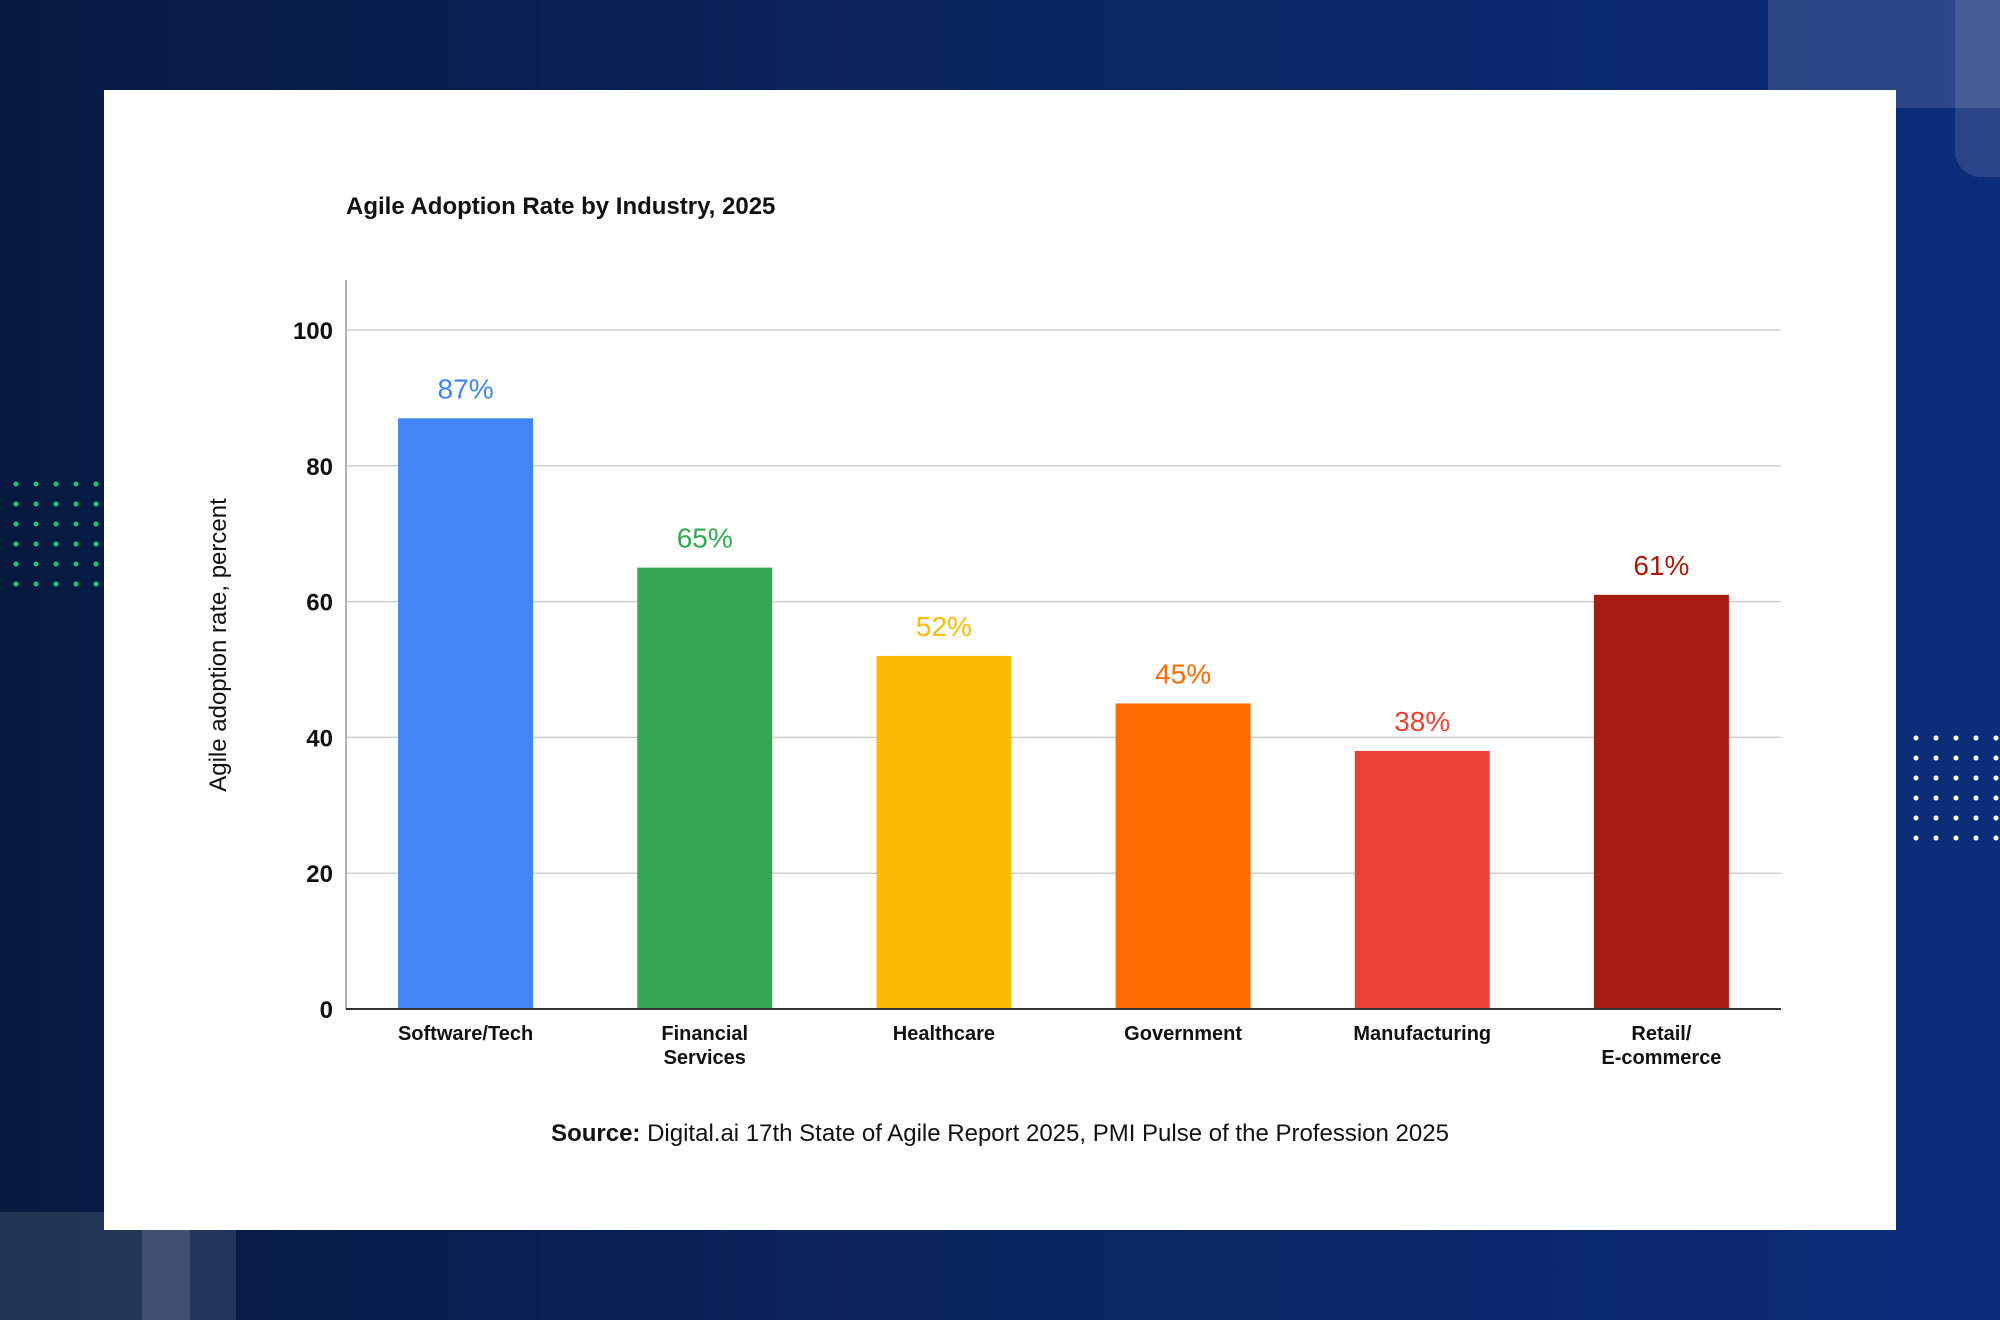 This screenshot has width=2000, height=1320. What do you see at coordinates (1953, 787) in the screenshot?
I see `decor-dot-grid-white` at bounding box center [1953, 787].